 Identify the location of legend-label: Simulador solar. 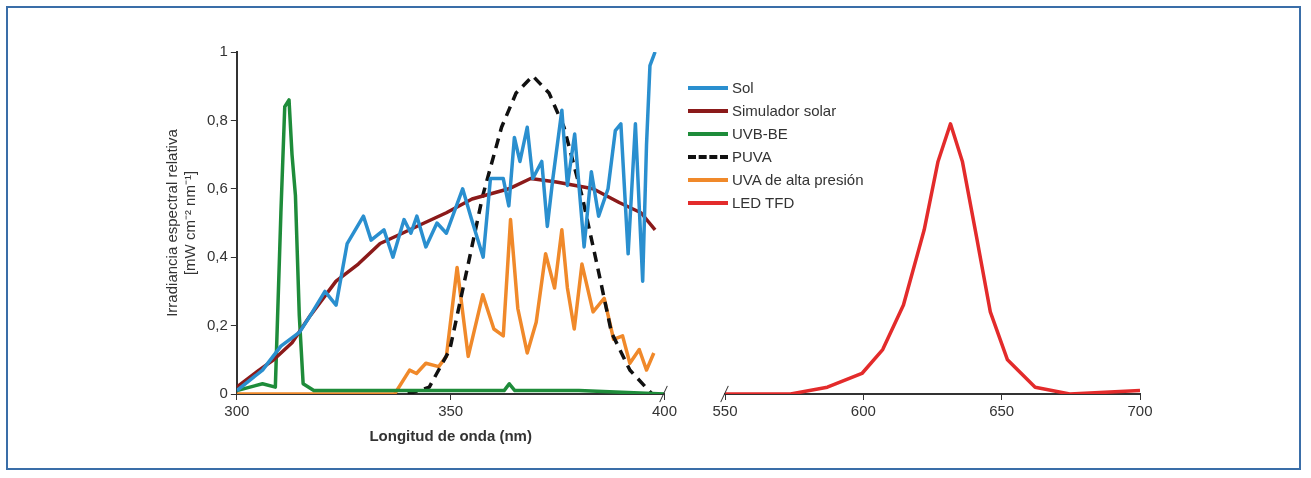
(784, 110).